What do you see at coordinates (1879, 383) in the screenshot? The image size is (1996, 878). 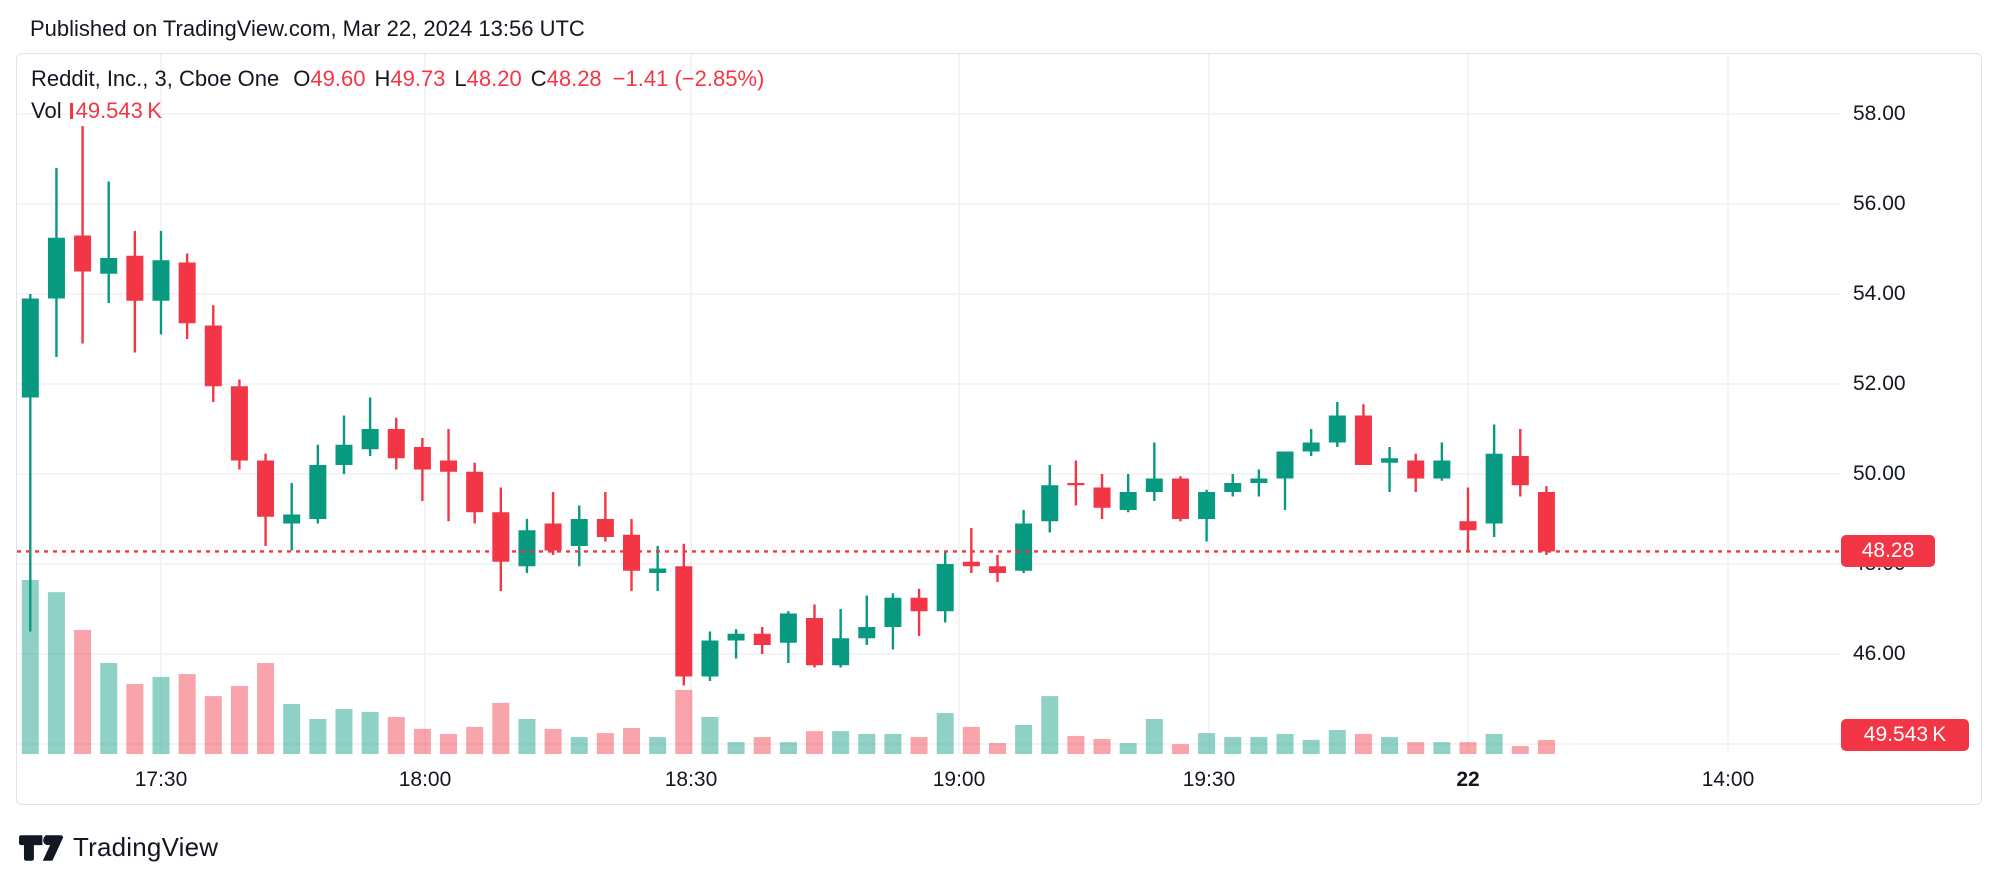 I see `price-tick-label: 52.00` at bounding box center [1879, 383].